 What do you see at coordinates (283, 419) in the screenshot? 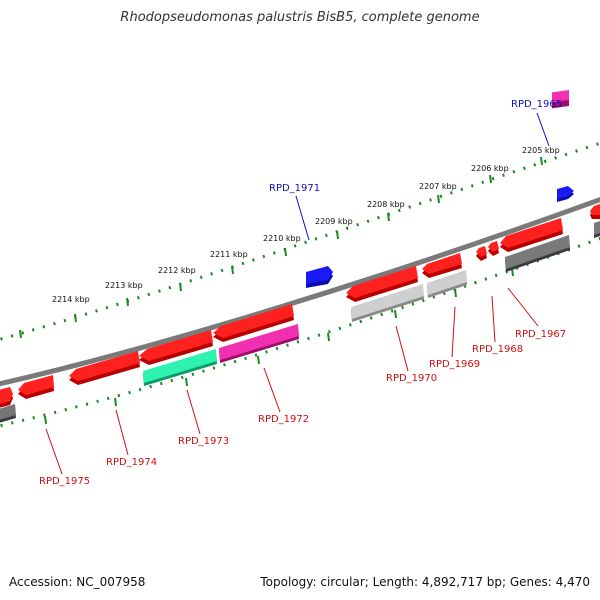
I see `gene-label-rpd-1972: RPD_1972` at bounding box center [283, 419].